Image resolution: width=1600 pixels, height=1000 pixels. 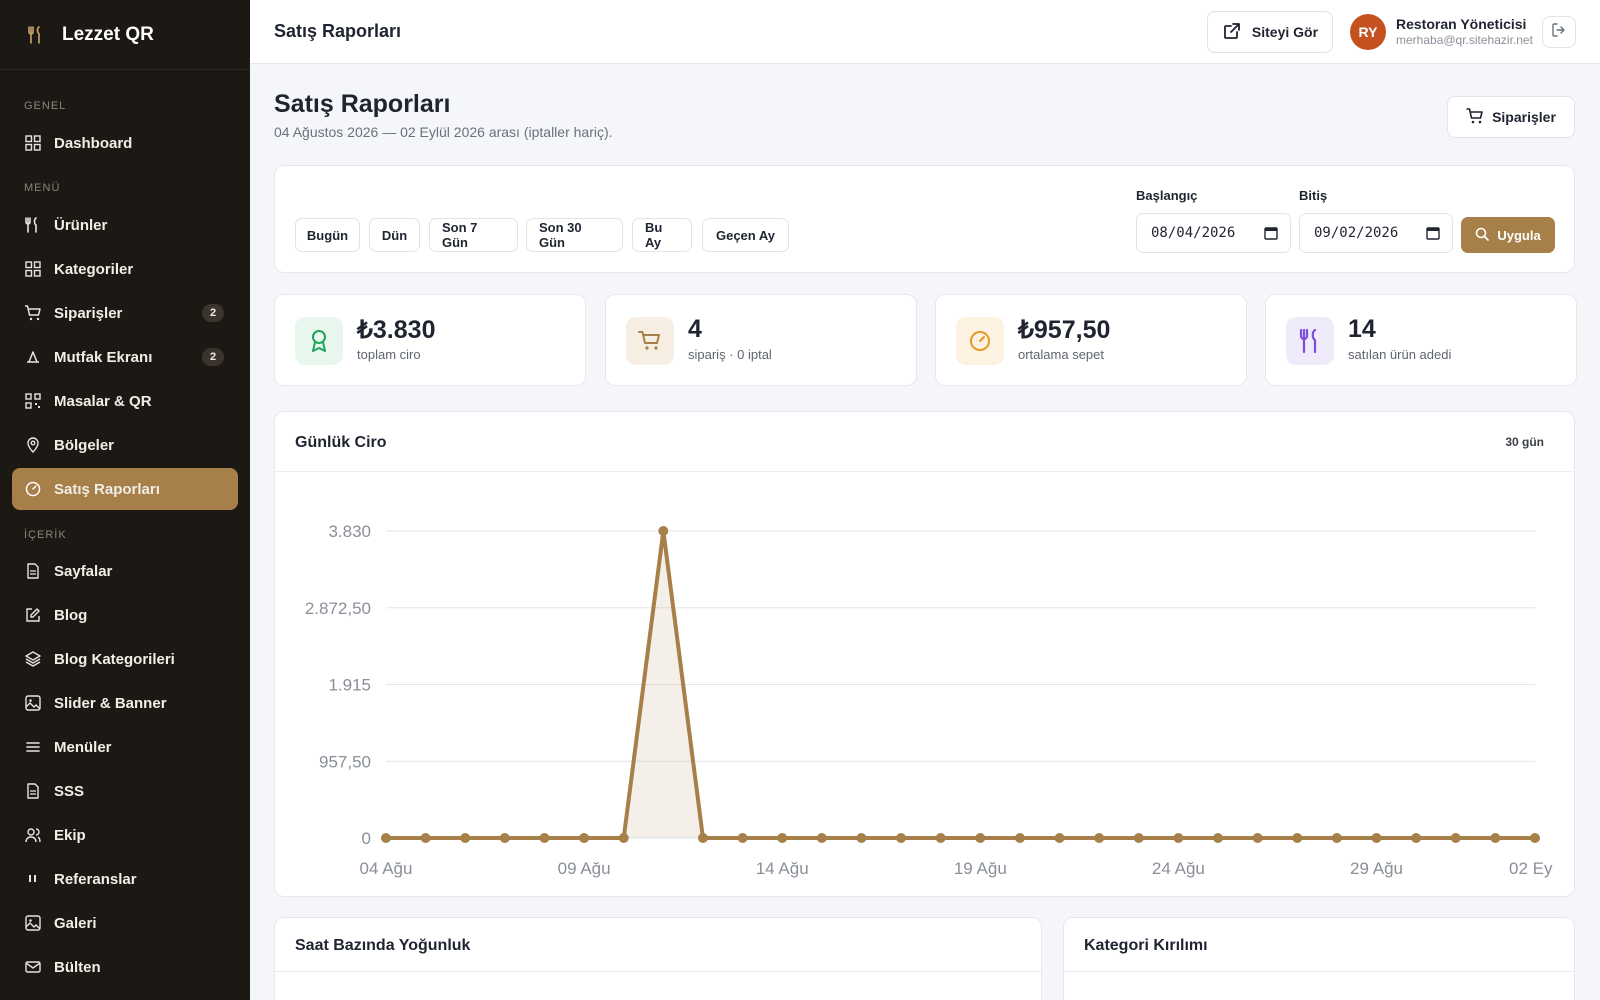 What do you see at coordinates (338, 31) in the screenshot?
I see `topbar-title: Satış Raporları` at bounding box center [338, 31].